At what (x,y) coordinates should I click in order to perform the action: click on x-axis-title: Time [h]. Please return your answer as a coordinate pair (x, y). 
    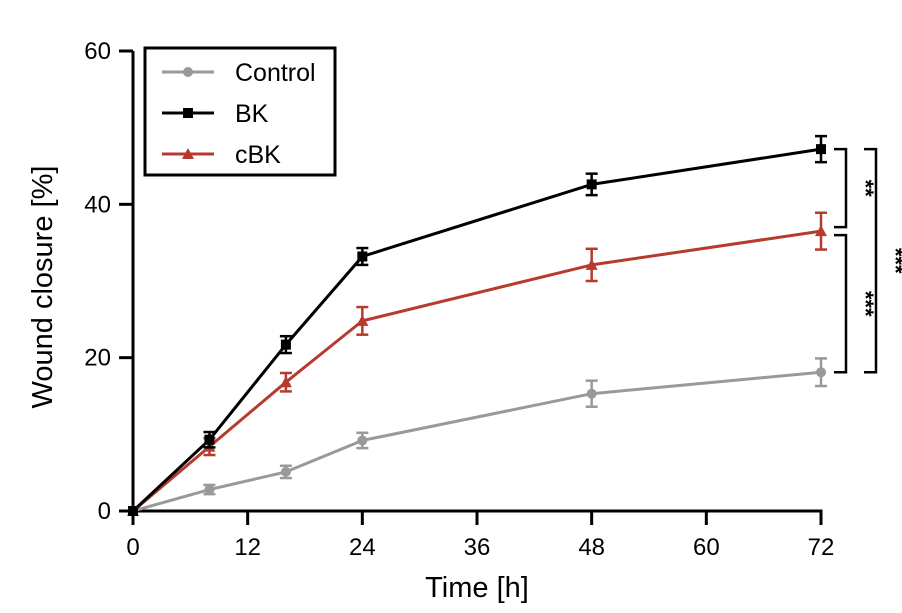
    Looking at the image, I should click on (477, 588).